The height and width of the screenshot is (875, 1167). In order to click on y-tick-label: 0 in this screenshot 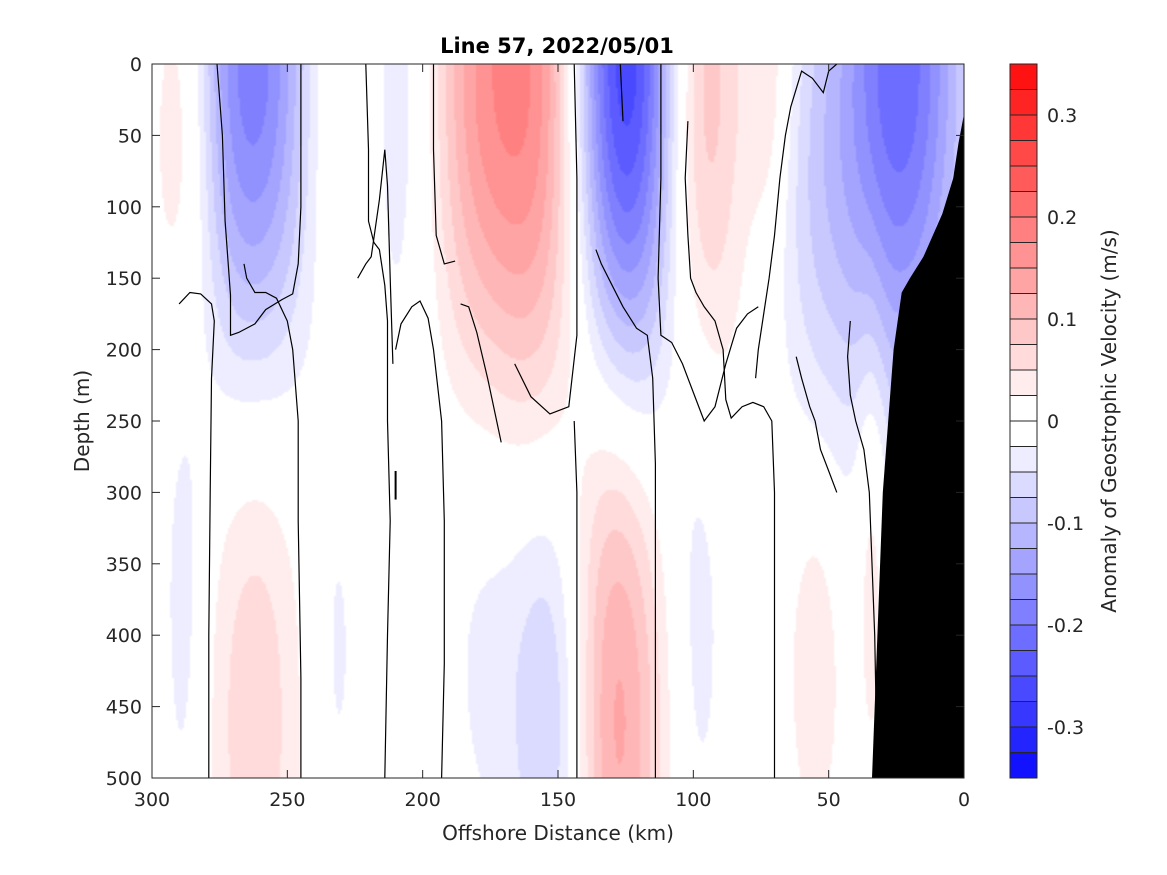, I will do `click(136, 65)`.